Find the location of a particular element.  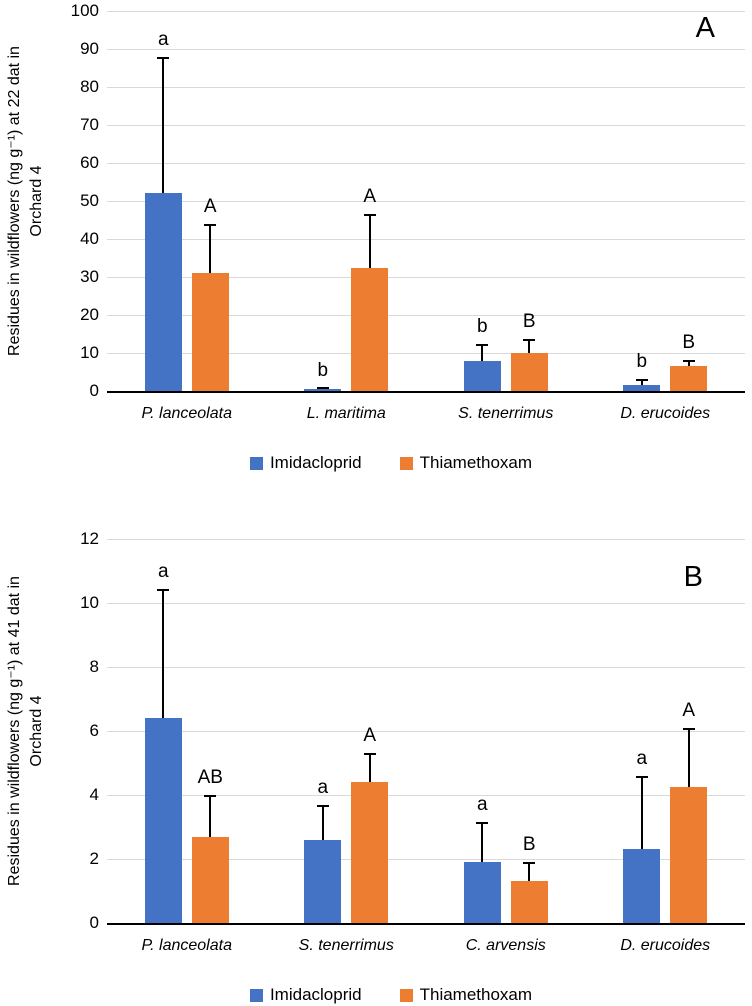

legend-item: Imidacloprid is located at coordinates (305, 463).